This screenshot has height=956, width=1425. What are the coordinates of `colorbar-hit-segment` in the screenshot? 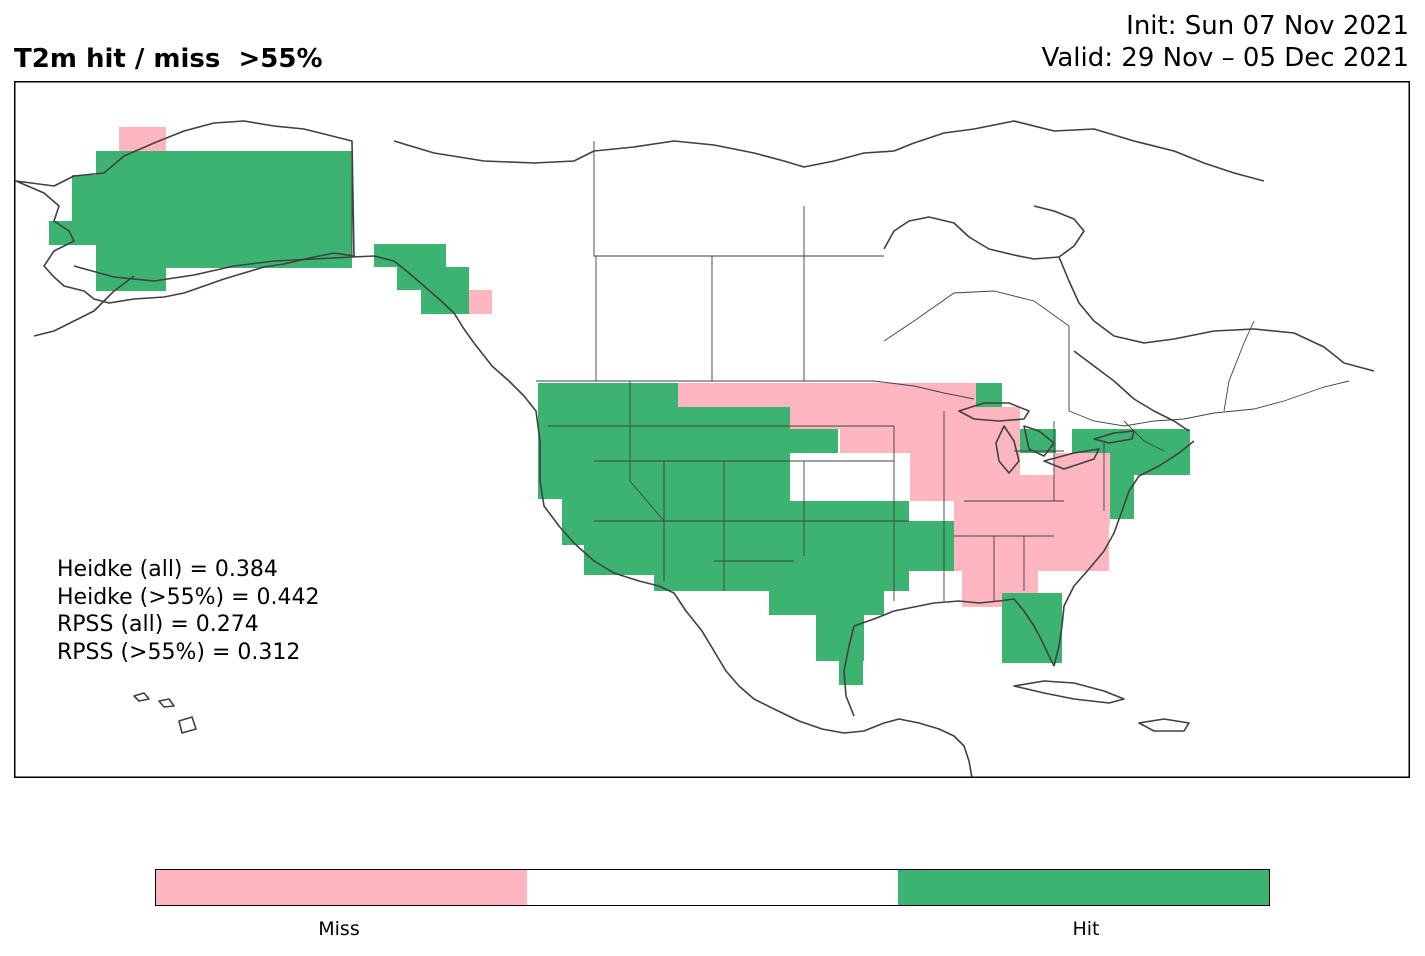 It's located at (1083, 887).